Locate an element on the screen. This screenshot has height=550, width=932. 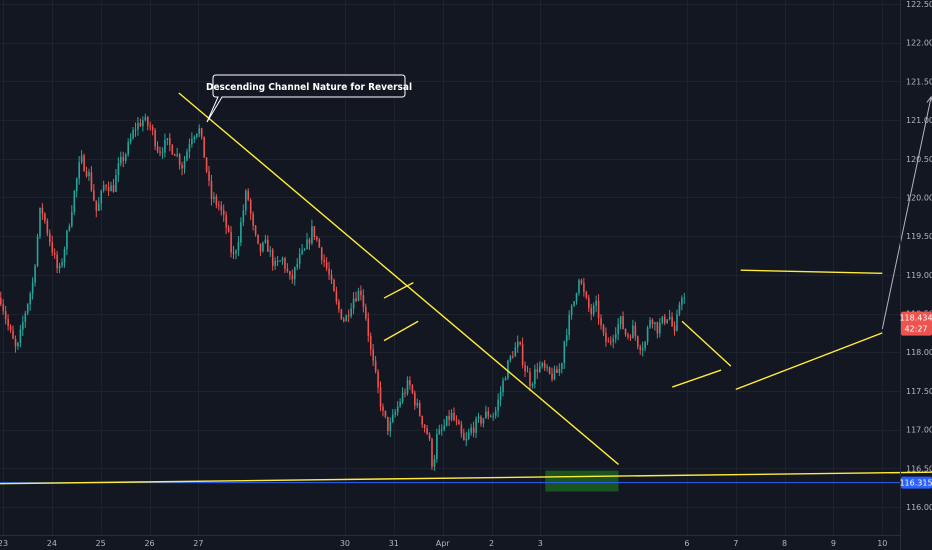
date-axis: 23242526273031Apr2367891013141516 is located at coordinates (466, 543).